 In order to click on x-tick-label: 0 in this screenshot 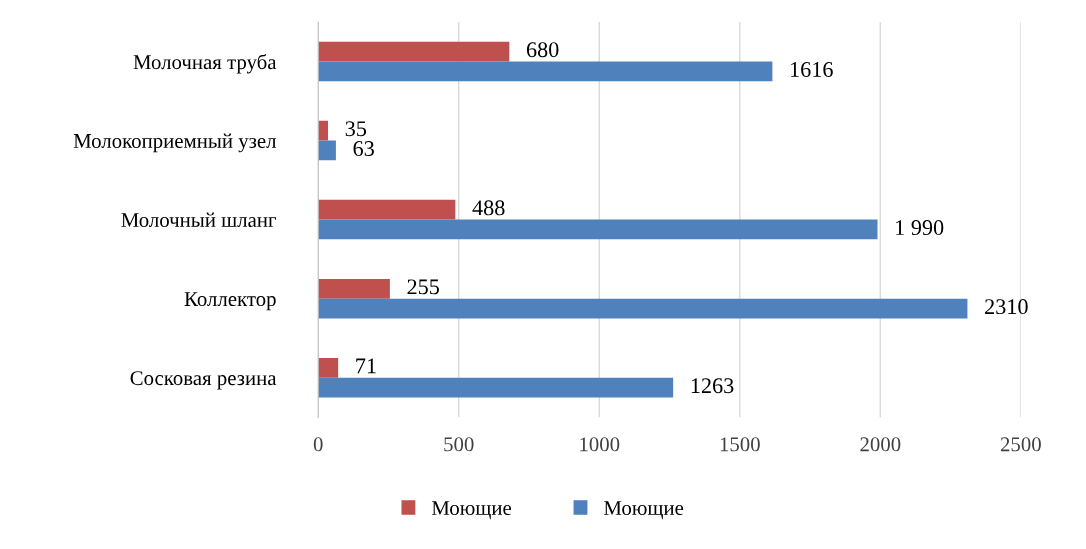, I will do `click(318, 444)`.